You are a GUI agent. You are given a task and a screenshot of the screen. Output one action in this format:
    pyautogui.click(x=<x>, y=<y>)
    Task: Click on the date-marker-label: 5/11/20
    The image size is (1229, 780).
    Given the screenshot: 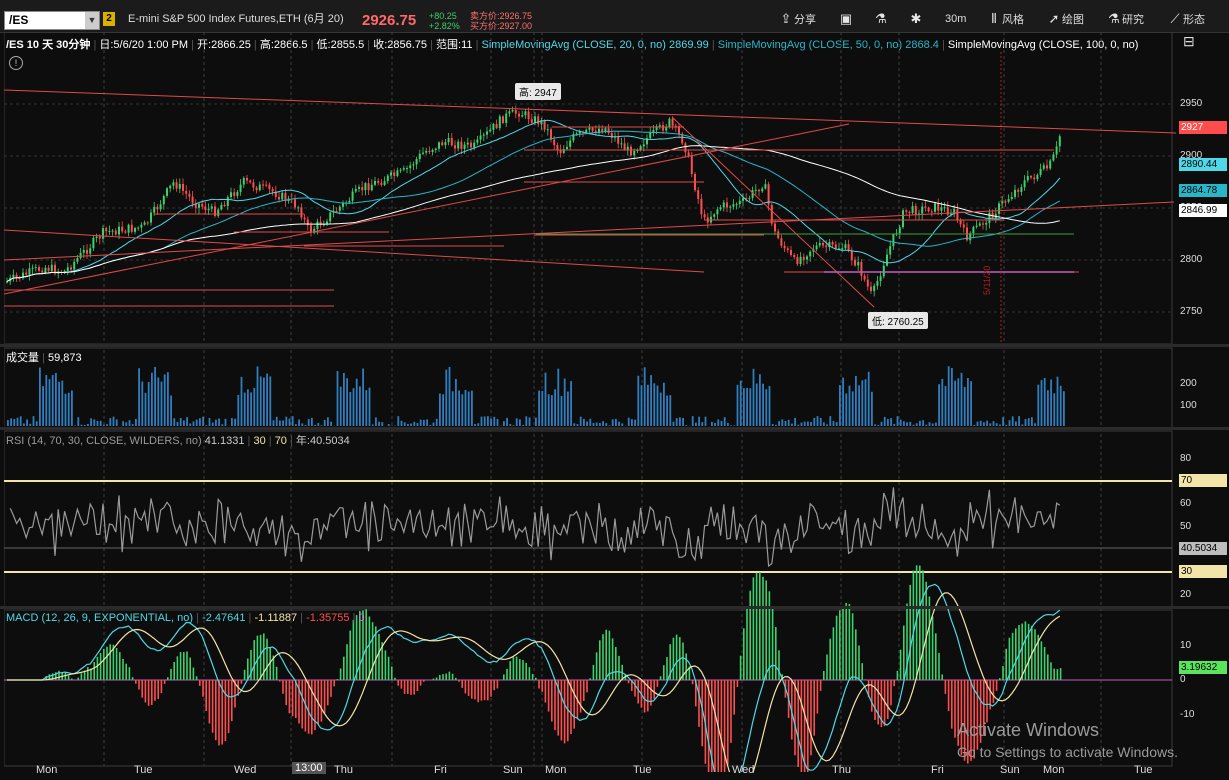 What is the action you would take?
    pyautogui.click(x=987, y=280)
    